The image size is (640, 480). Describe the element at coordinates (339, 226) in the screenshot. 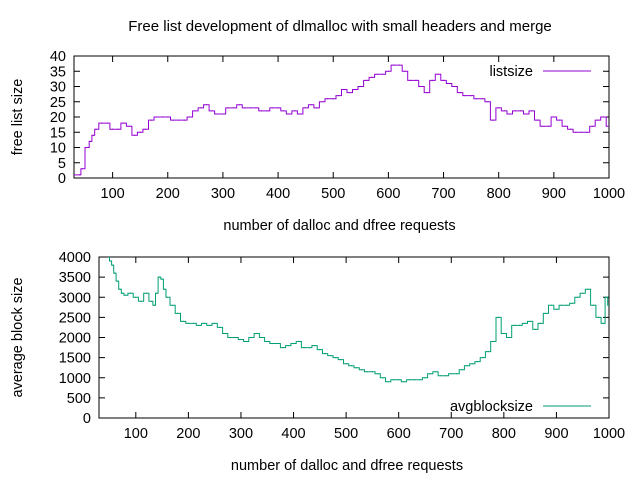

I see `x-axis-label: number of dalloc and dfree requests` at that location.